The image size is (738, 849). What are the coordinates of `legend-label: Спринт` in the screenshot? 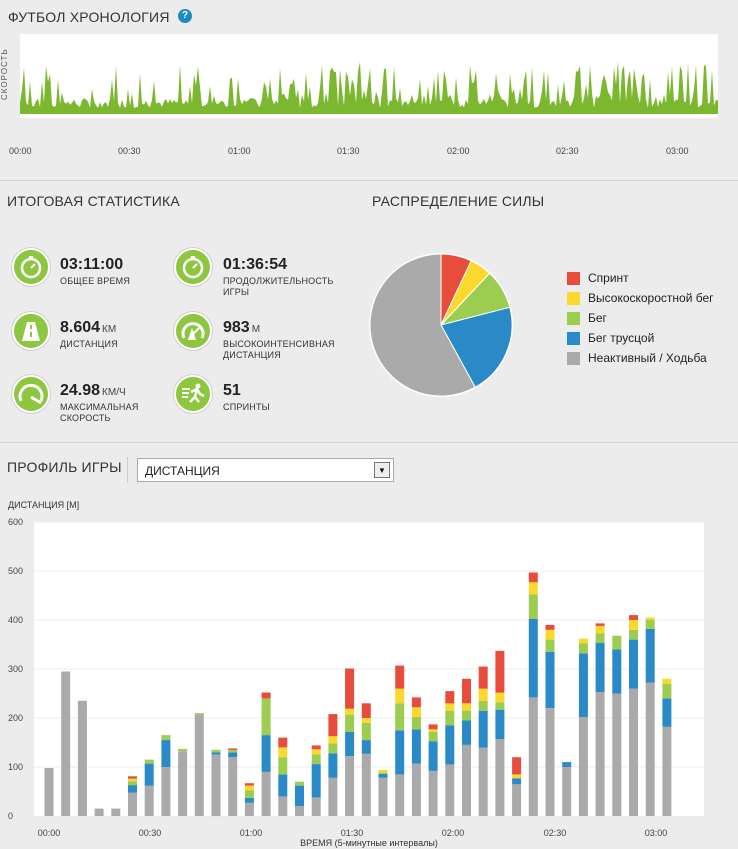 It's located at (608, 278).